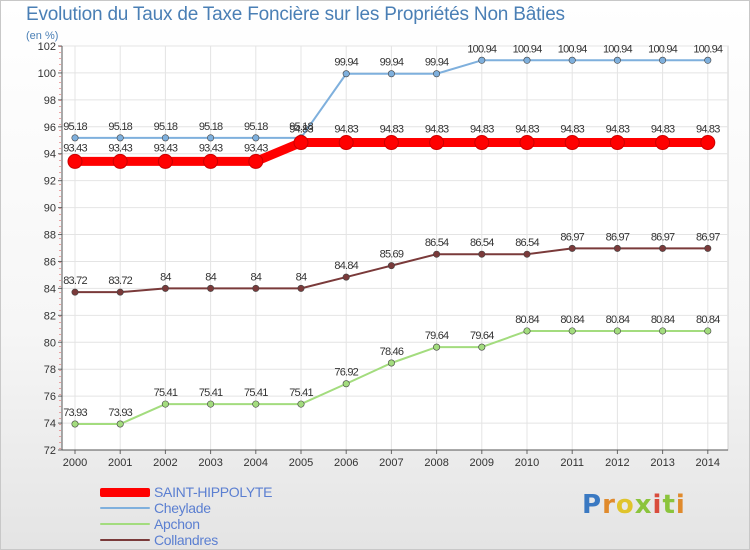 This screenshot has height=550, width=750. Describe the element at coordinates (50, 101) in the screenshot. I see `y-tick-label-98: 98` at that location.